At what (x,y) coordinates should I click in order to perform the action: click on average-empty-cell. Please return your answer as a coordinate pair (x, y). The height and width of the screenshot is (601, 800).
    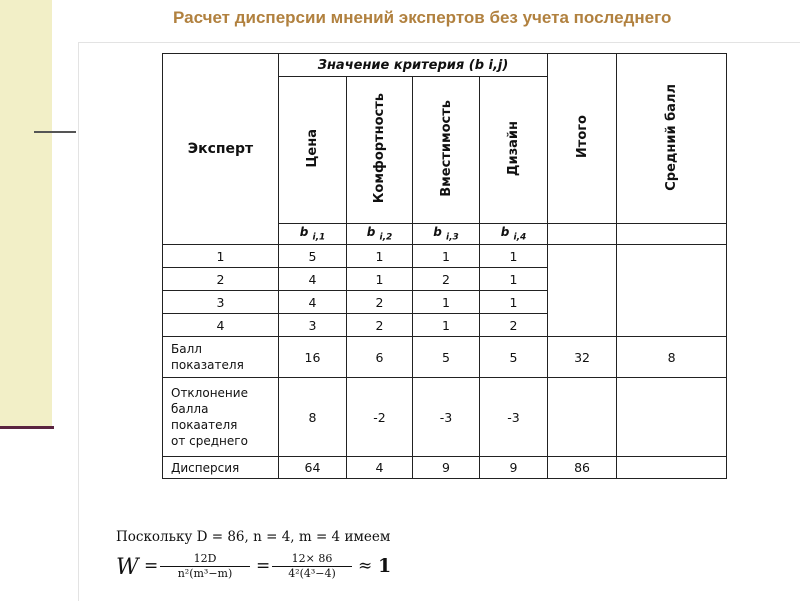
    Looking at the image, I should click on (672, 290).